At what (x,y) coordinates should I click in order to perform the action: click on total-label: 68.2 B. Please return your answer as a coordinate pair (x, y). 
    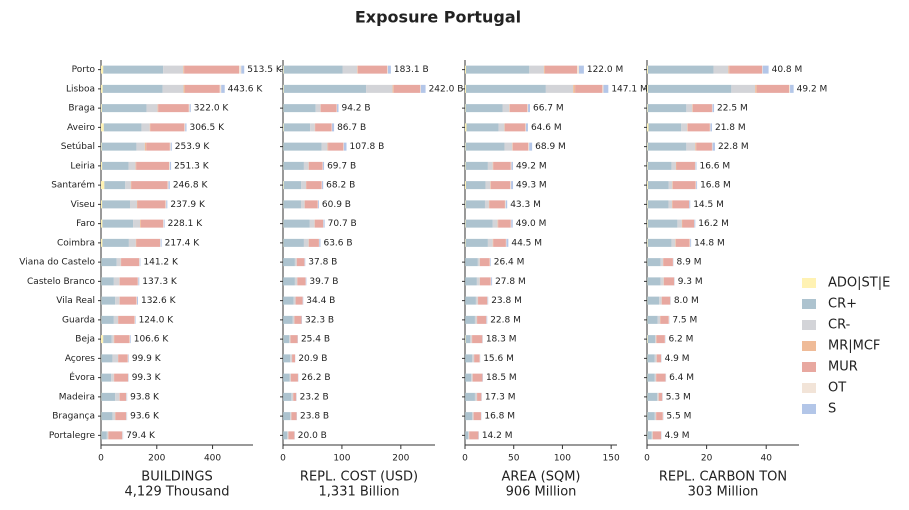
    Looking at the image, I should click on (340, 186).